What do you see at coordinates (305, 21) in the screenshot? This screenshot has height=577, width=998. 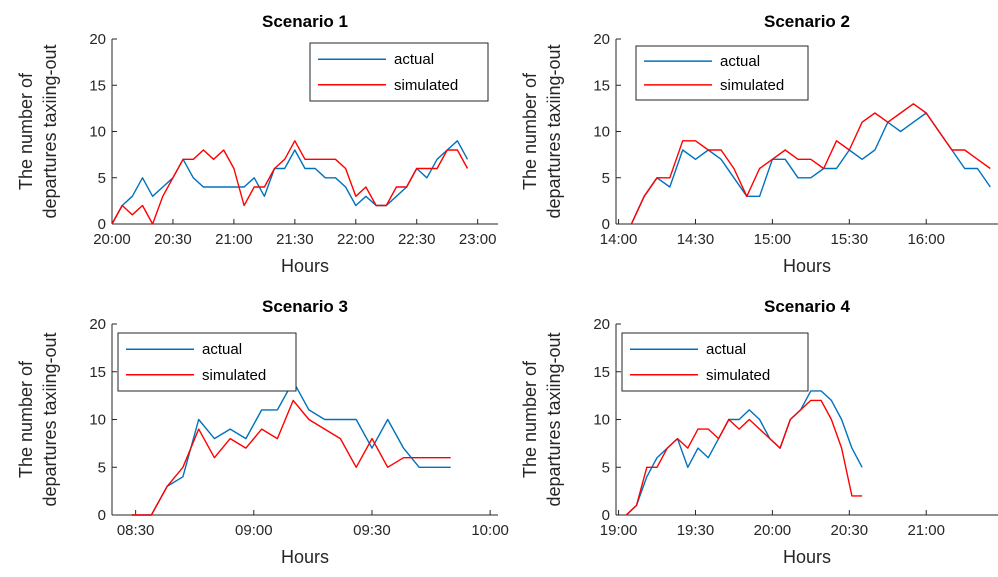 I see `chart-title: Scenario 1` at bounding box center [305, 21].